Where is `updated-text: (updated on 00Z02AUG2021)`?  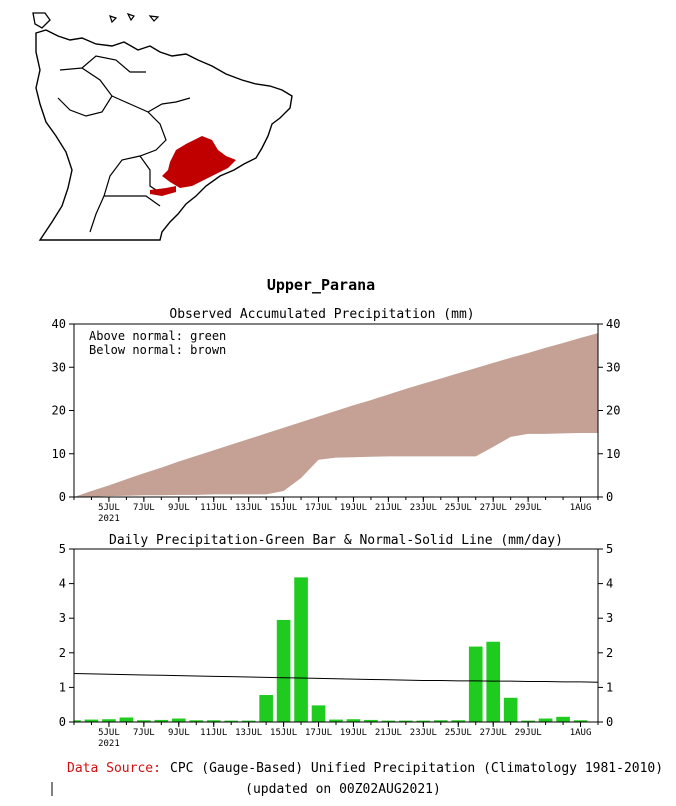 updated-text: (updated on 00Z02AUG2021) is located at coordinates (343, 789).